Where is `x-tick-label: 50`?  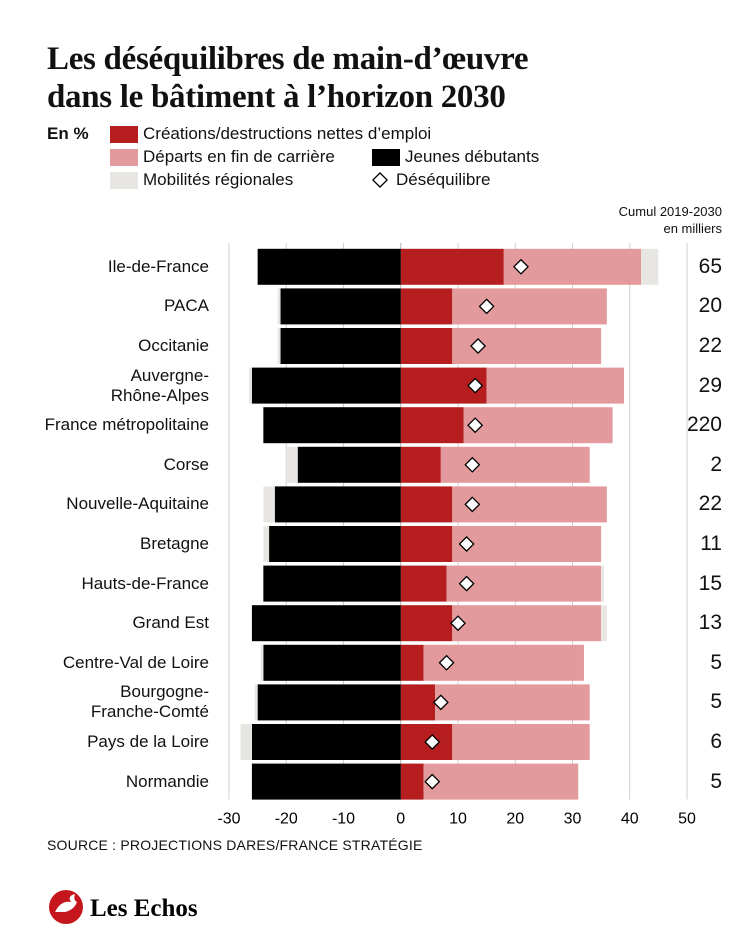
x-tick-label: 50 is located at coordinates (687, 819).